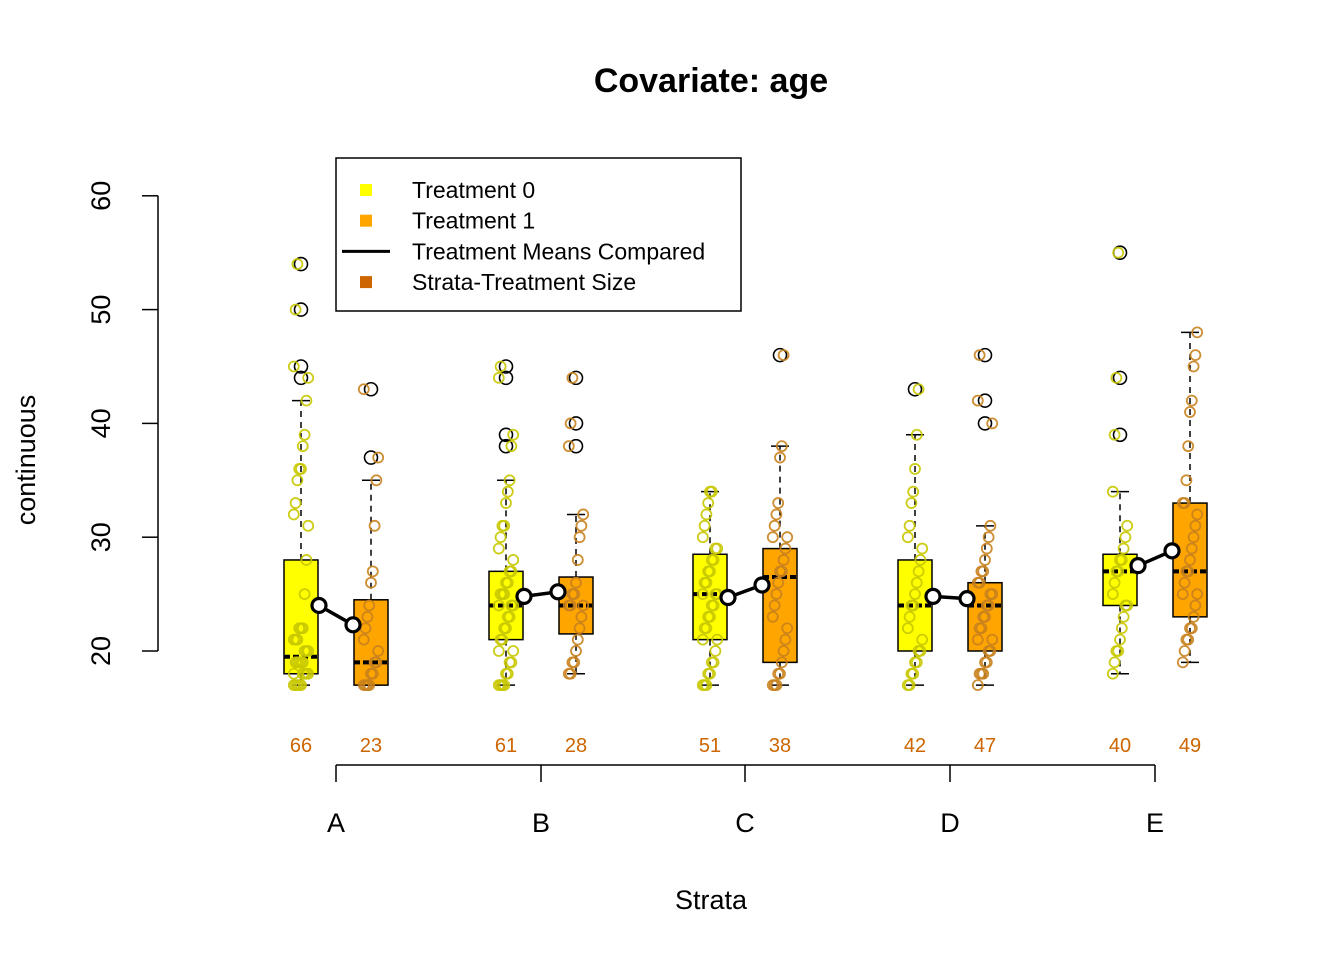 The width and height of the screenshot is (1344, 960). What do you see at coordinates (524, 282) in the screenshot?
I see `legend-item-label: Strata-Treatment Size` at bounding box center [524, 282].